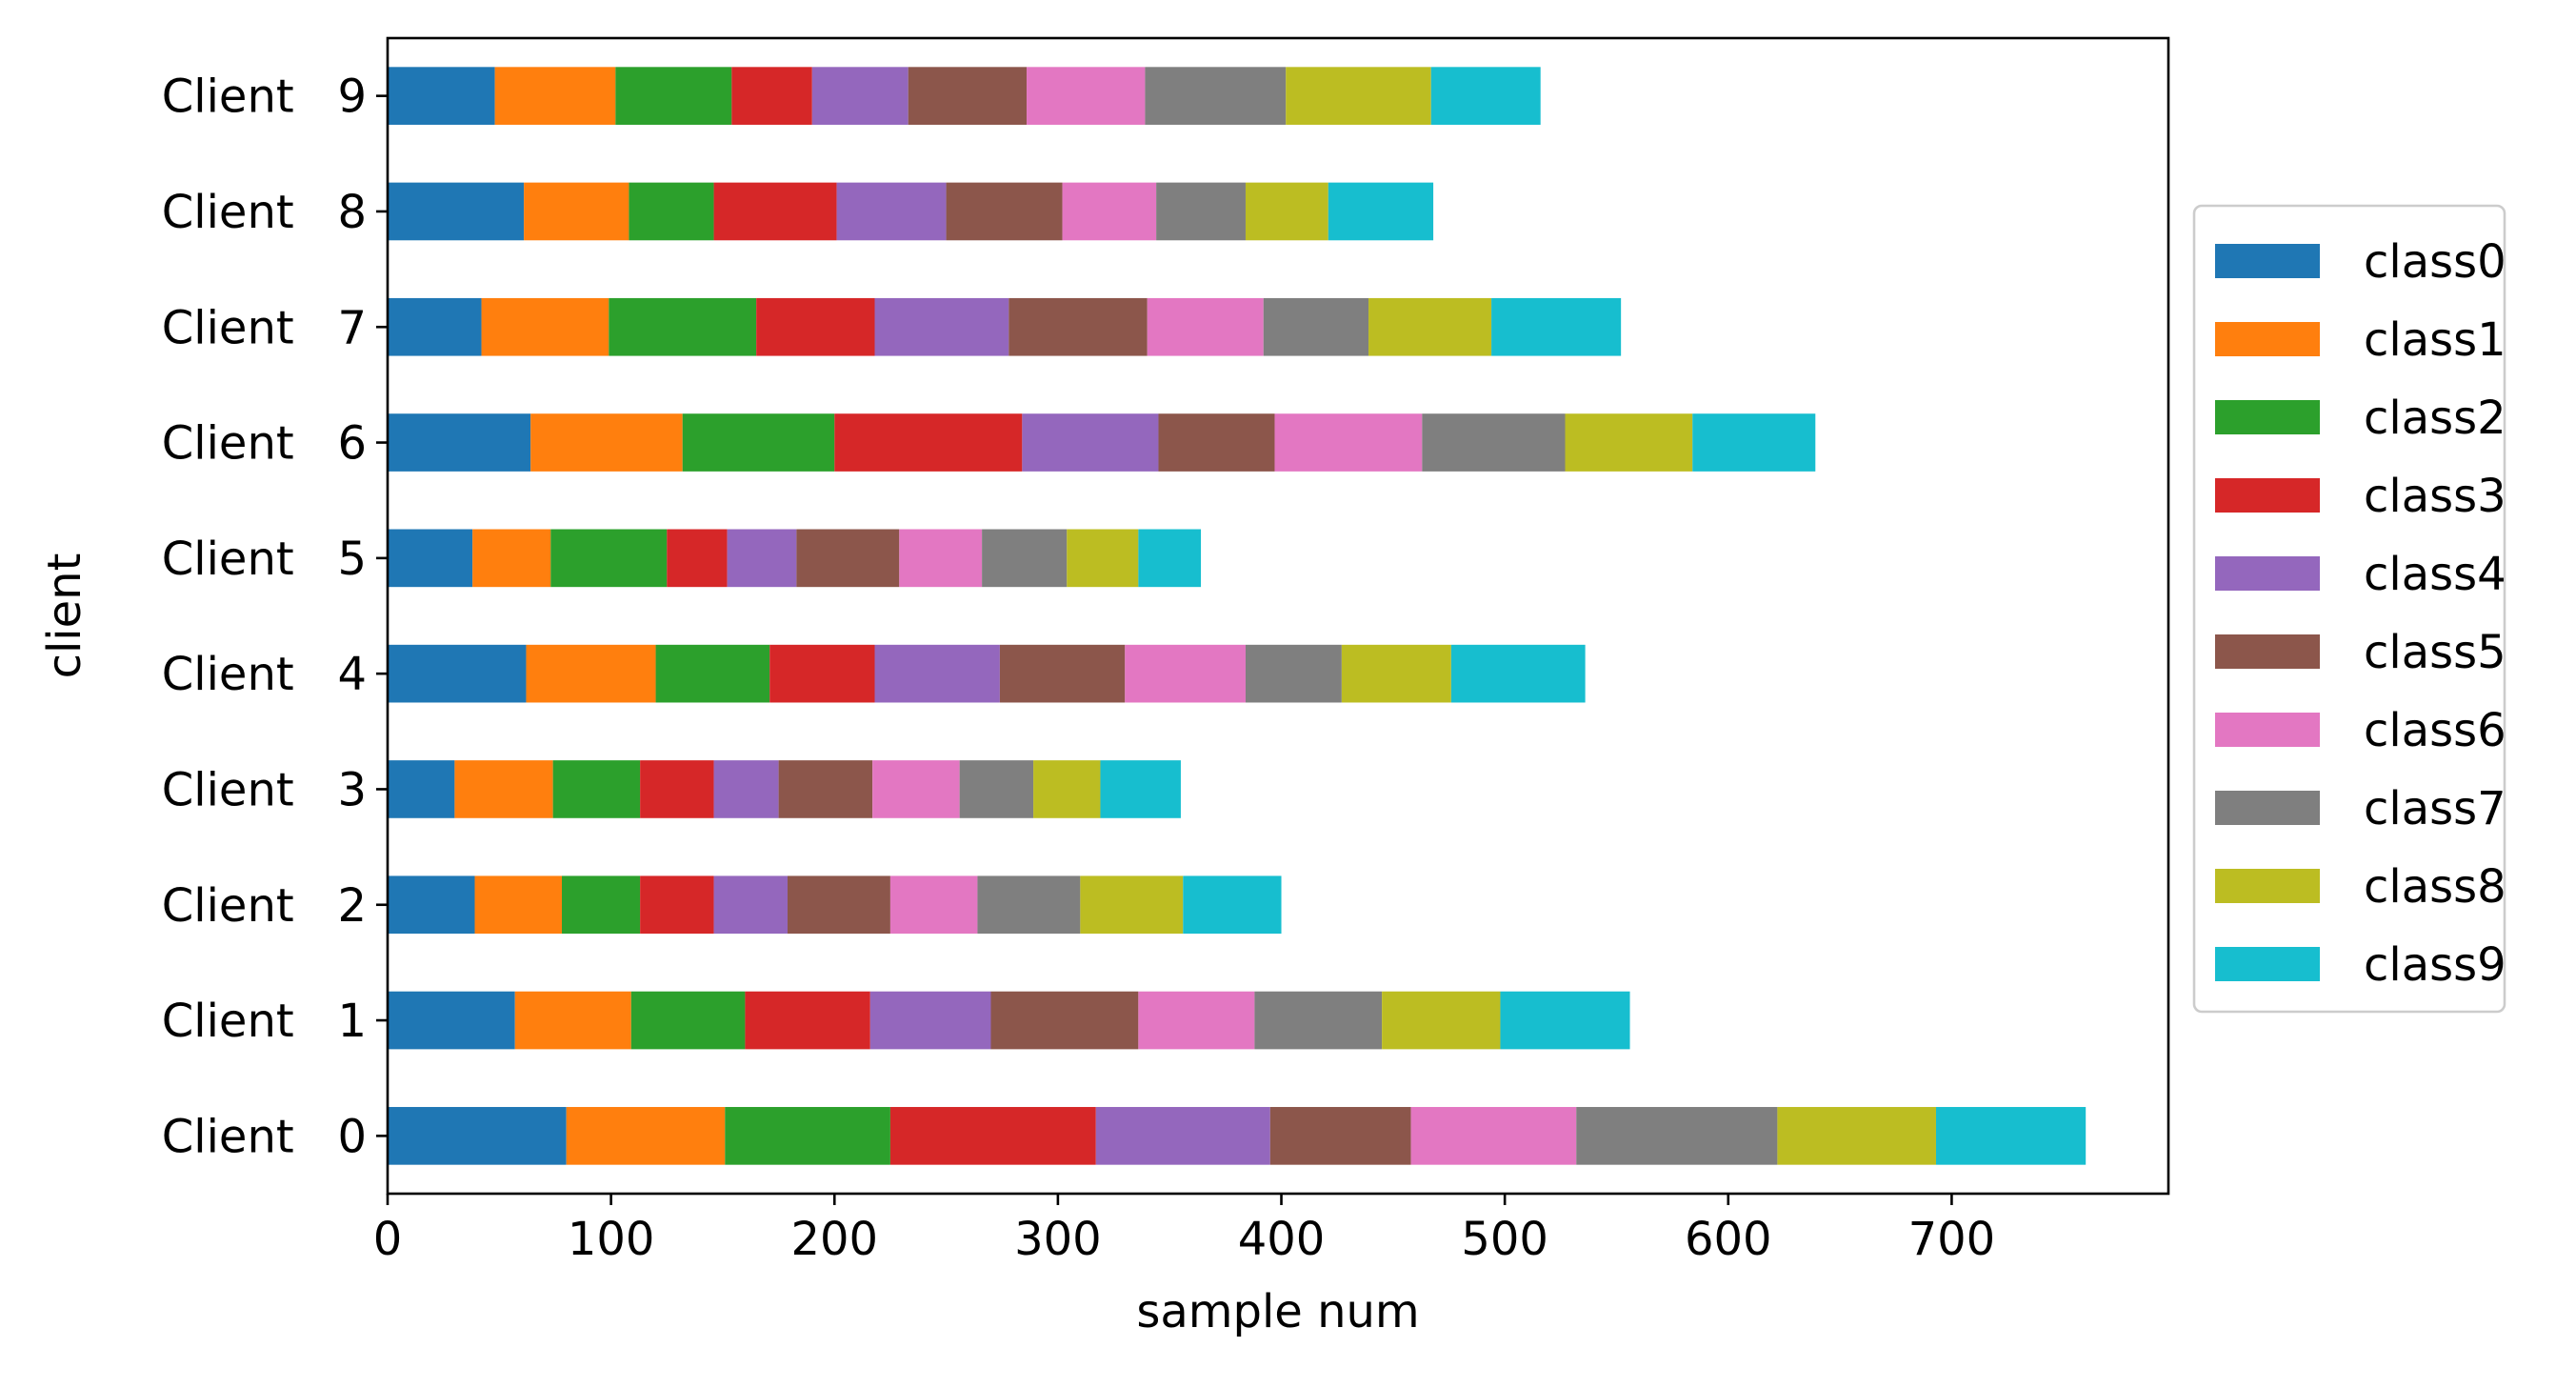 The width and height of the screenshot is (2576, 1388). What do you see at coordinates (388, 1239) in the screenshot?
I see `x-tick-label: 0` at bounding box center [388, 1239].